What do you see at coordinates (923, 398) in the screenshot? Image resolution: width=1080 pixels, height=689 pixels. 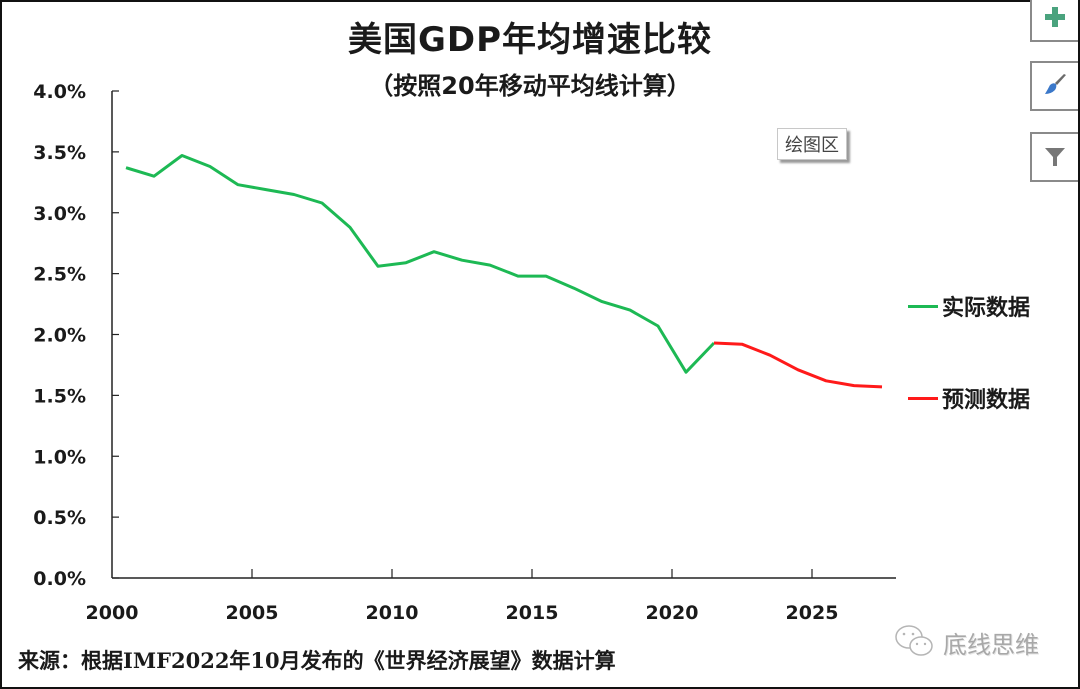 I see `legend-swatch-forecast` at bounding box center [923, 398].